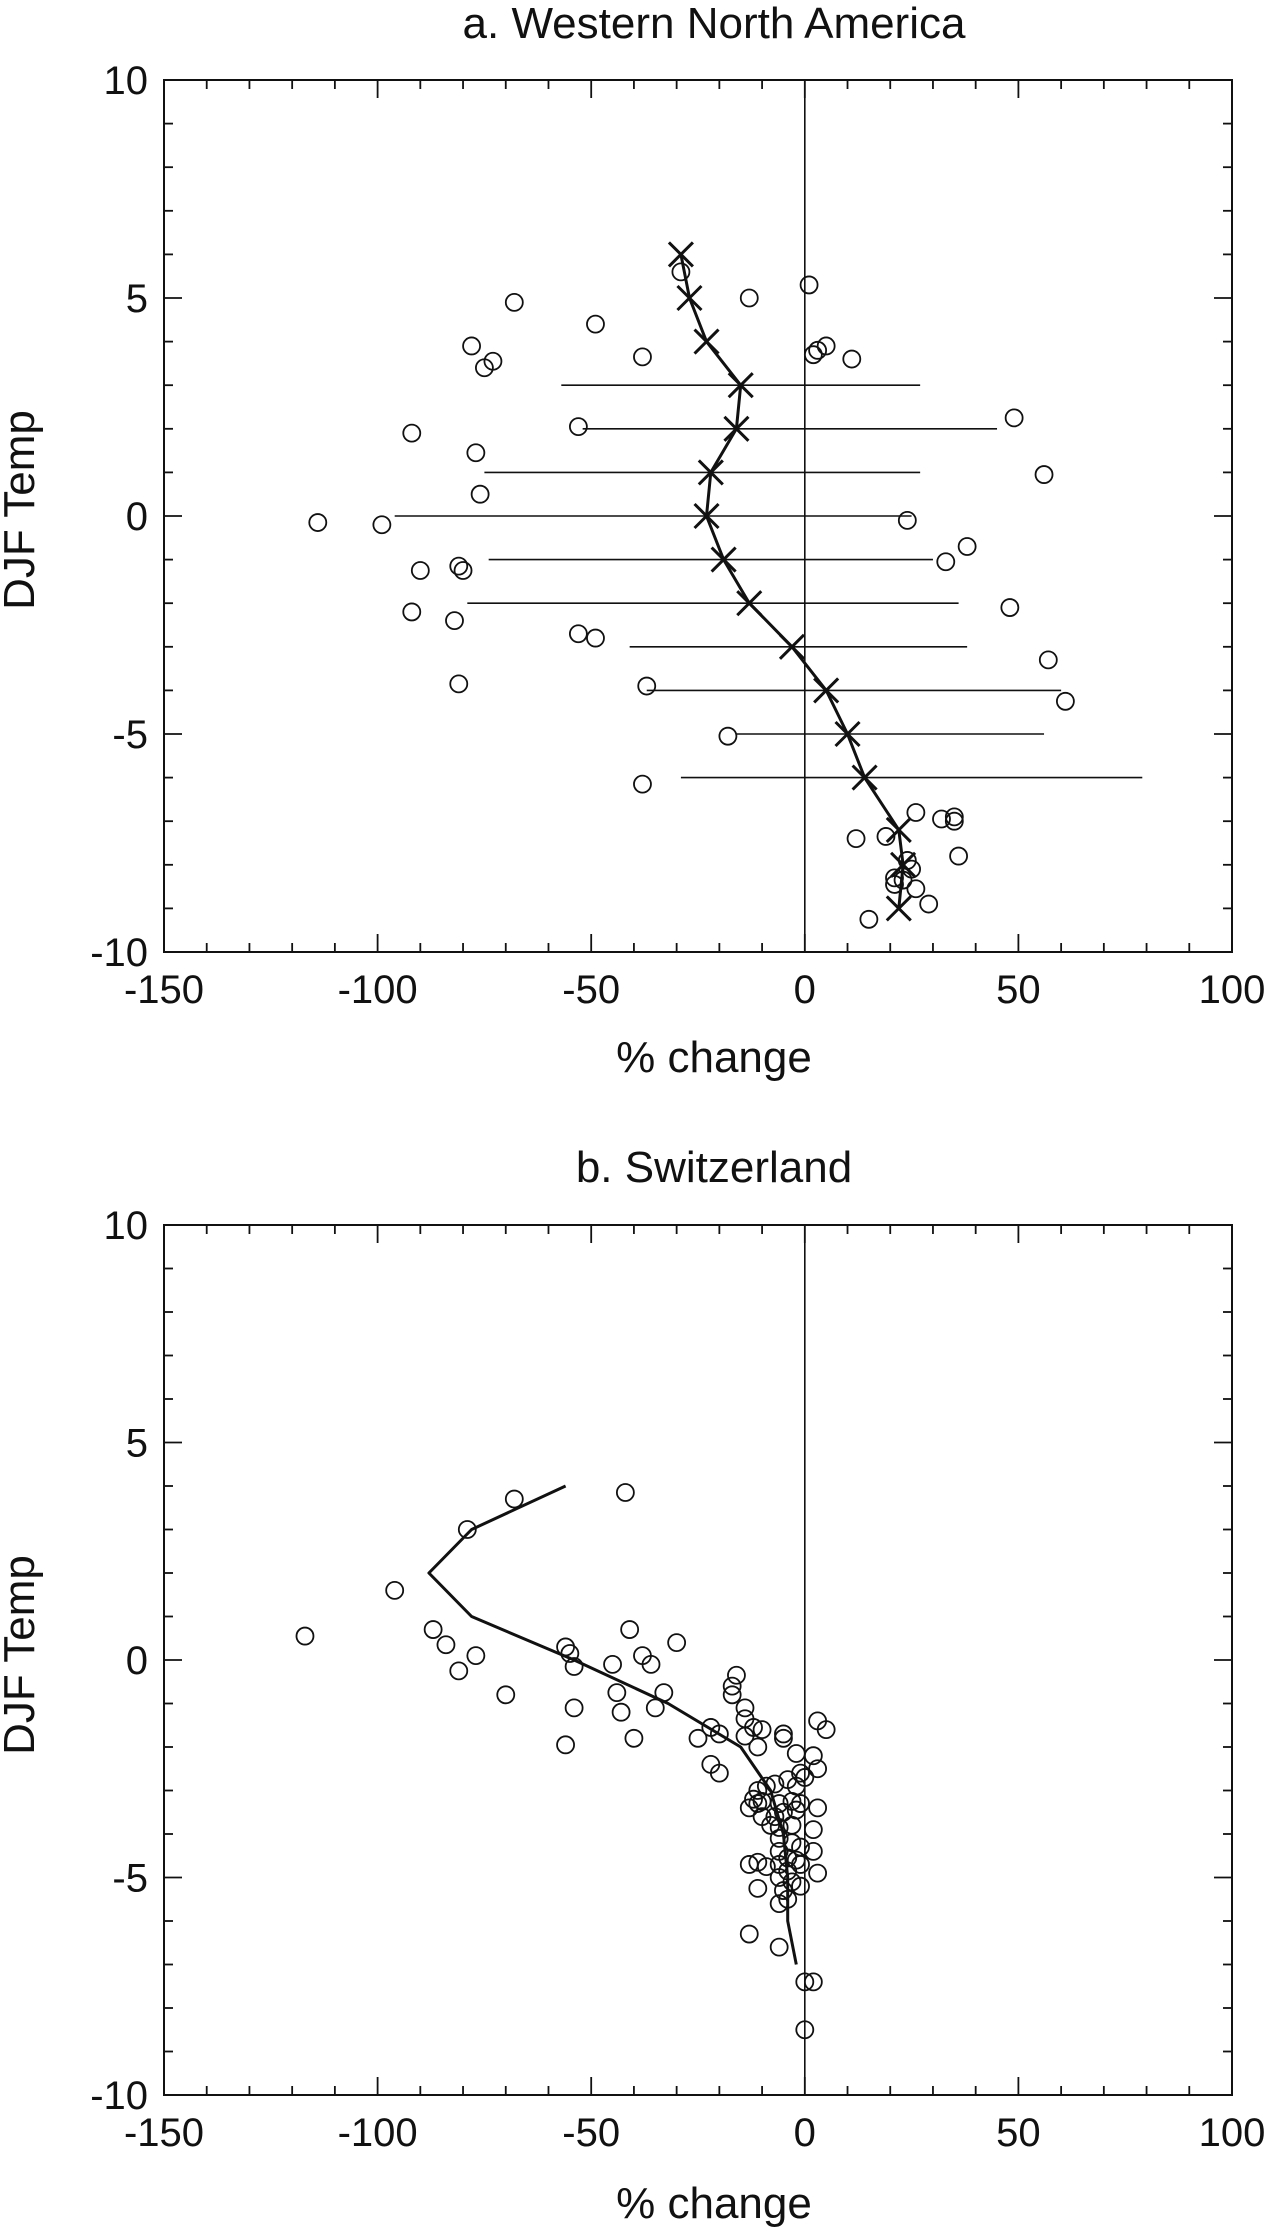 The height and width of the screenshot is (2229, 1280). What do you see at coordinates (119, 1661) in the screenshot?
I see `y-tick-labels: 10 5 0 -5 -10` at bounding box center [119, 1661].